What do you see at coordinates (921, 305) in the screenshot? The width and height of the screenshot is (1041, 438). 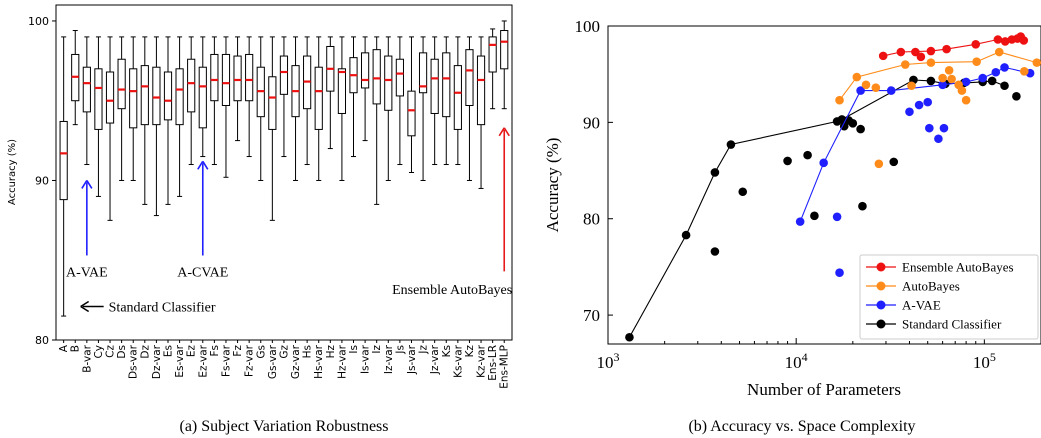 I see `legend-label: A-VAE` at bounding box center [921, 305].